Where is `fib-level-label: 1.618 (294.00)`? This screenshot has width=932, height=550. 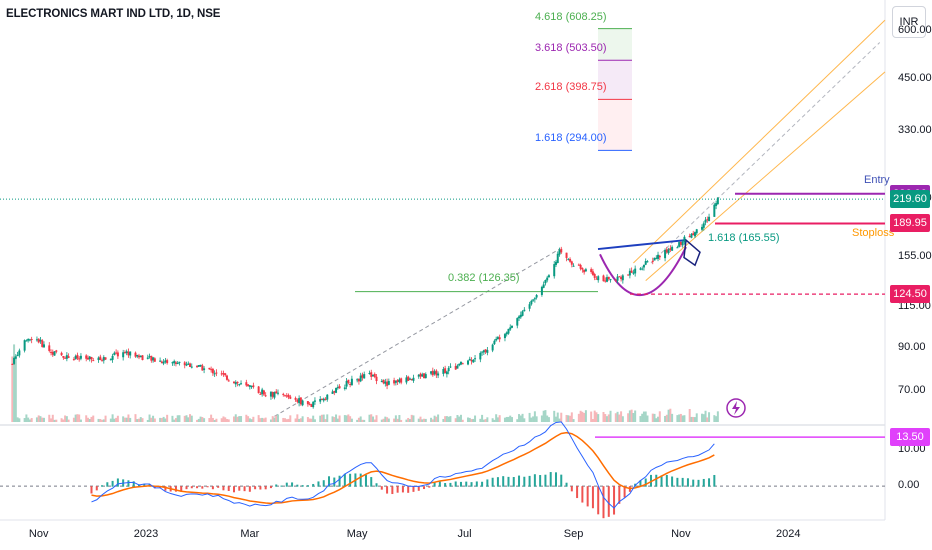 fib-level-label: 1.618 (294.00) is located at coordinates (571, 138).